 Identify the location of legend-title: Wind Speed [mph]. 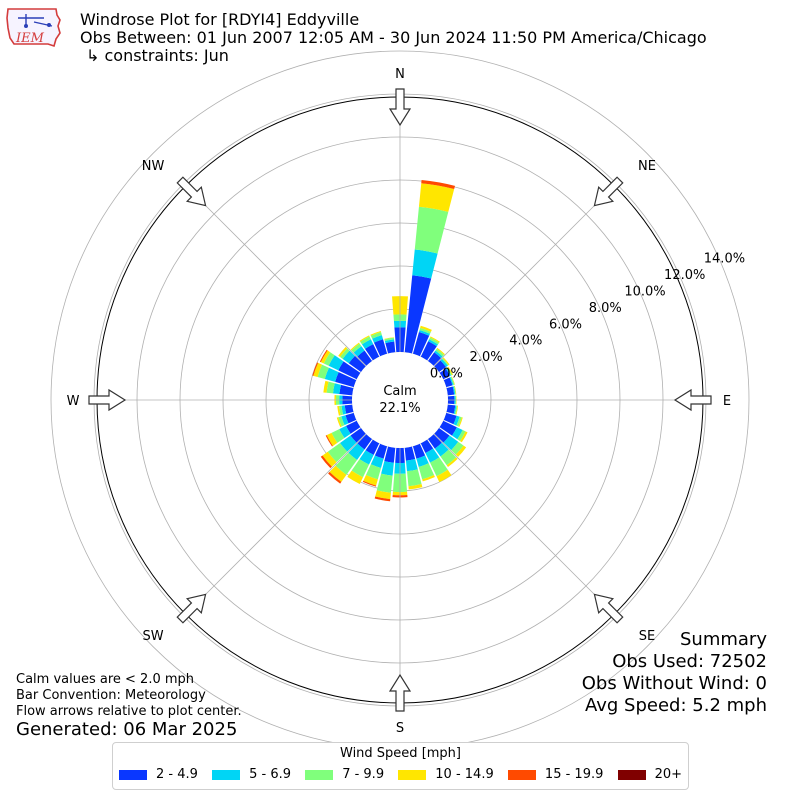
(400, 753).